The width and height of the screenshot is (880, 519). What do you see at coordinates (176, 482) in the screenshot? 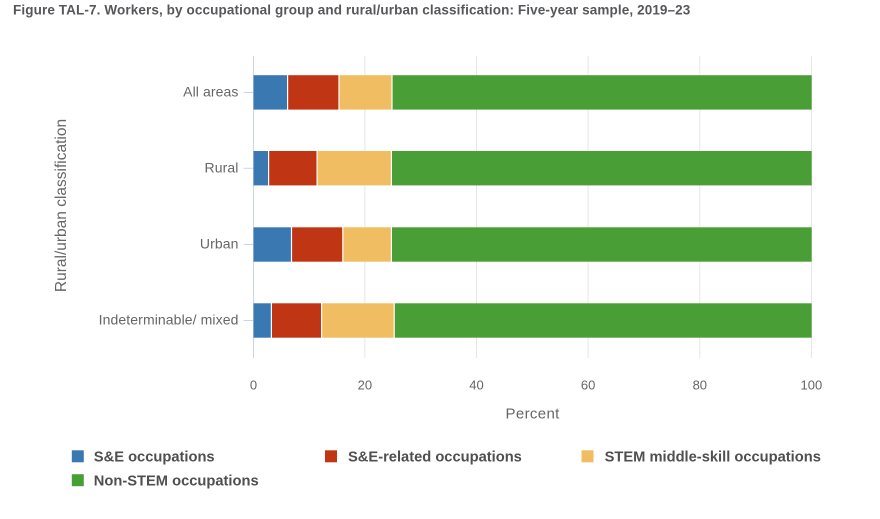
I see `svg-text: Non-STEM occupations` at bounding box center [176, 482].